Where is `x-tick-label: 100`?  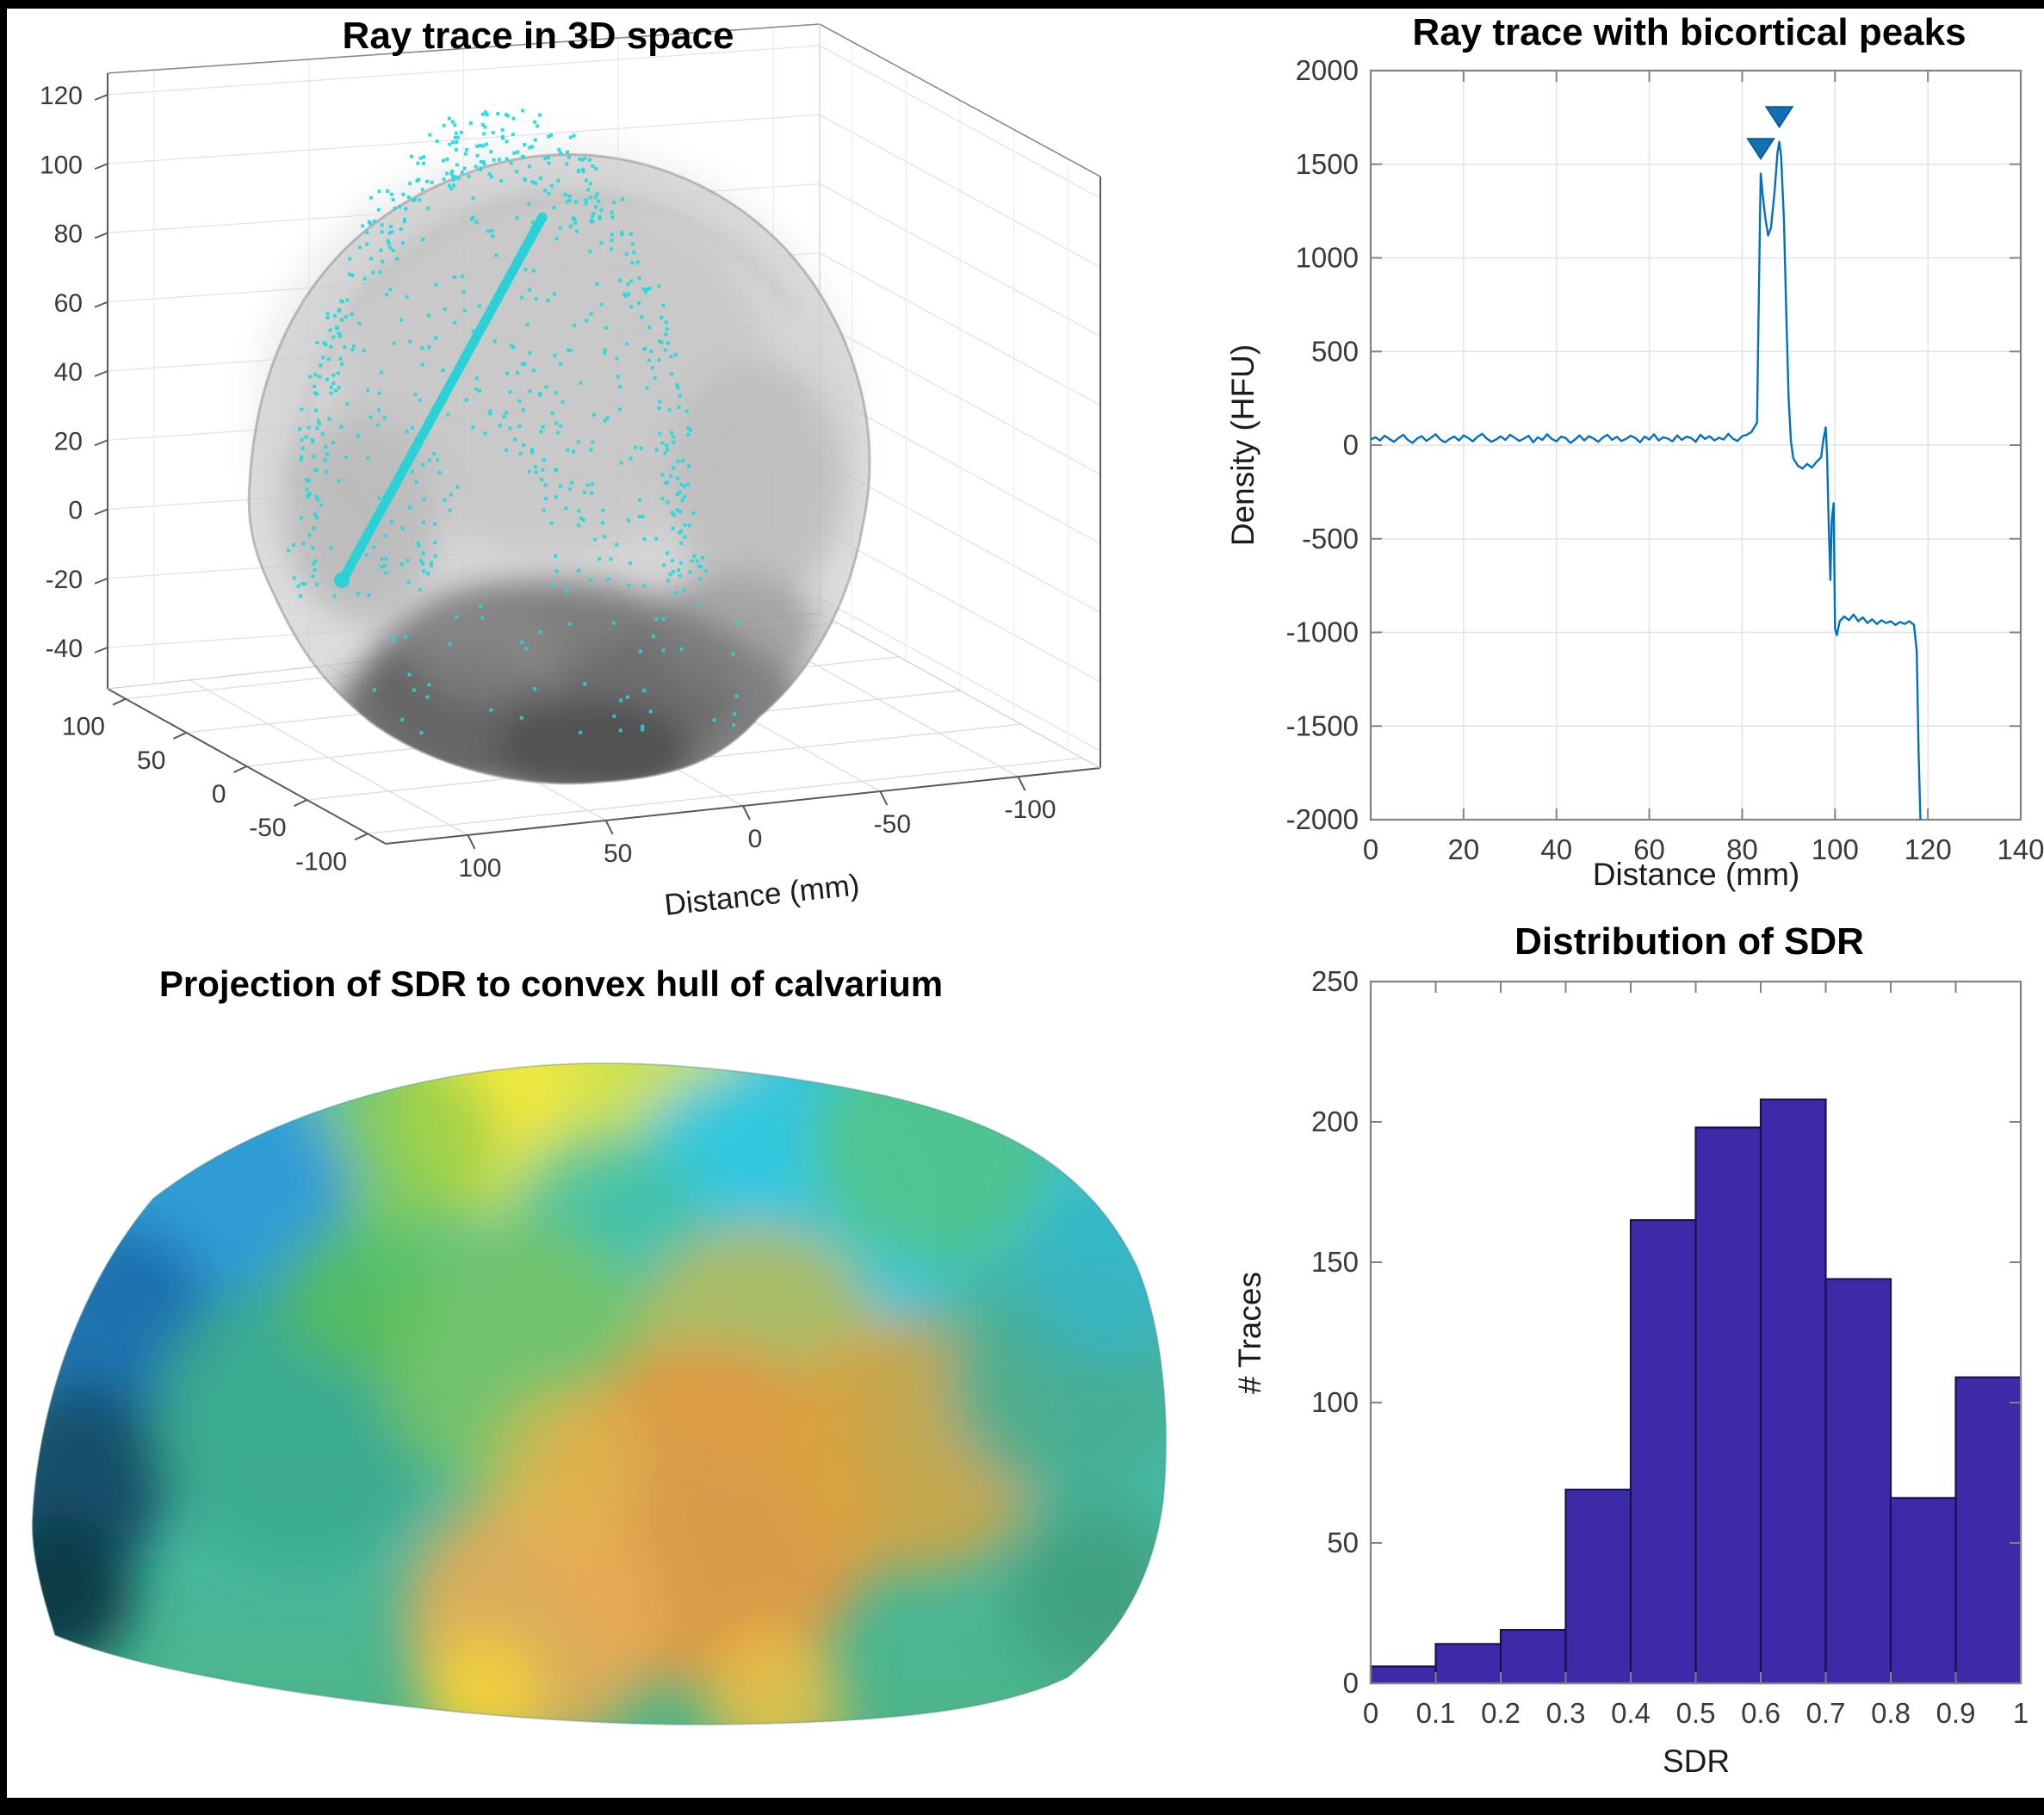
x-tick-label: 100 is located at coordinates (479, 868).